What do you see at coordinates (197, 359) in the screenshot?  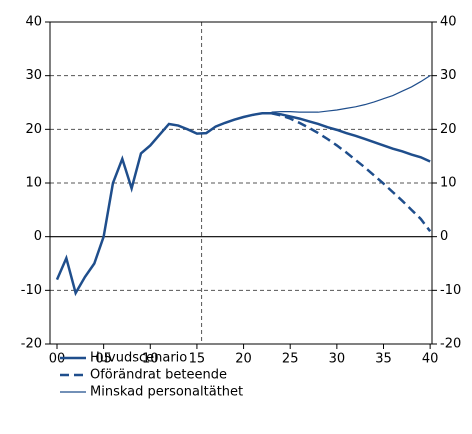 I see `x-tick-label: 15` at bounding box center [197, 359].